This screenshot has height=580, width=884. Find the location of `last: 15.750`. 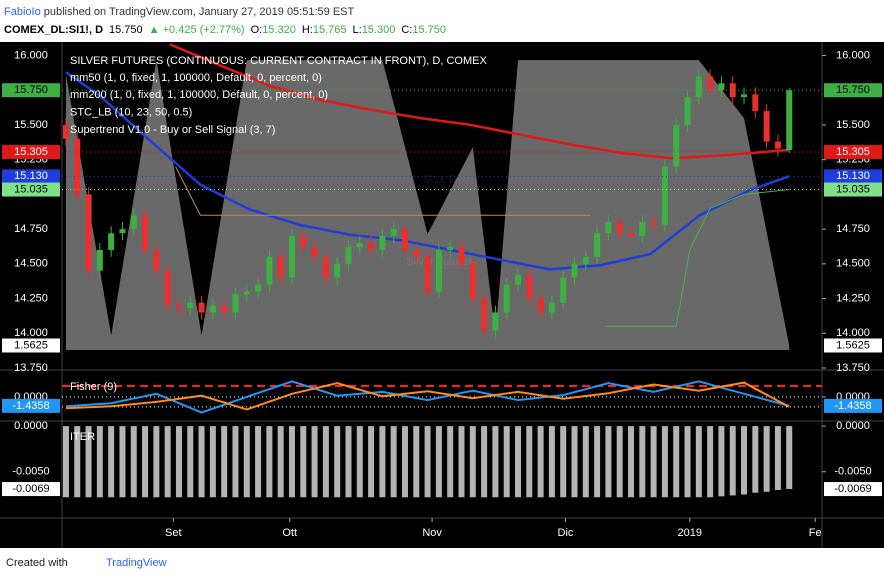

last: 15.750 is located at coordinates (126, 30).